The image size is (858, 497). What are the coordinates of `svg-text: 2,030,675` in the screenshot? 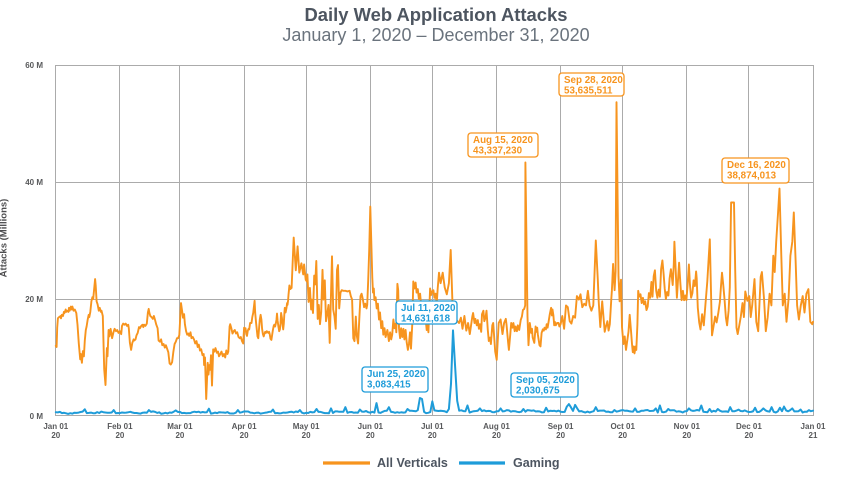 It's located at (538, 391).